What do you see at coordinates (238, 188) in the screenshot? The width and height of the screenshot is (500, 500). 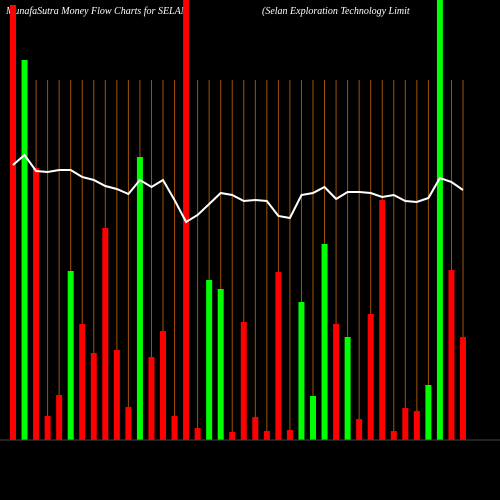 I see `money-flow-line` at bounding box center [238, 188].